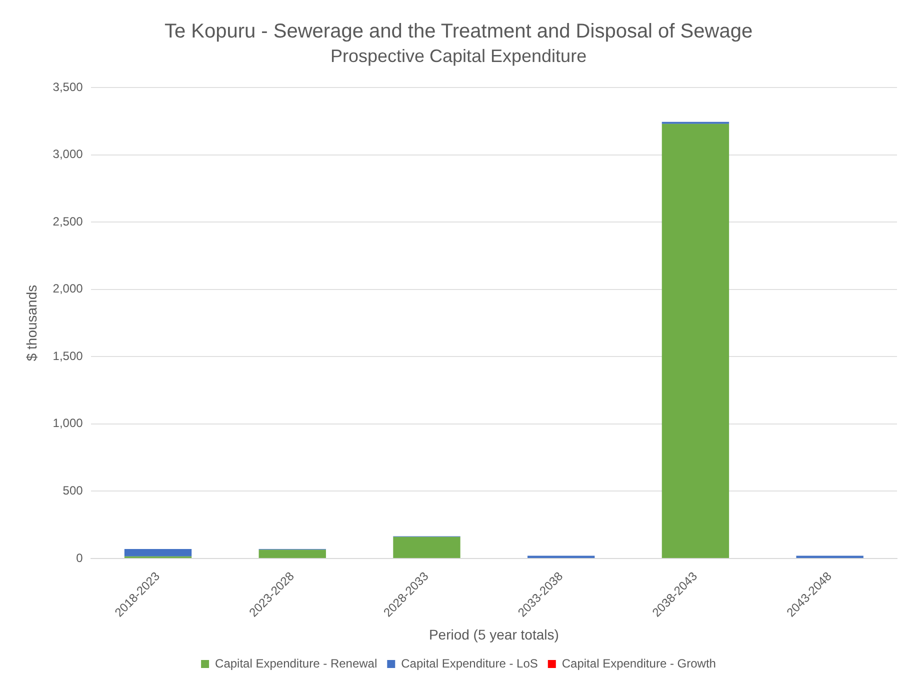 Image resolution: width=917 pixels, height=690 pixels. What do you see at coordinates (639, 663) in the screenshot?
I see `legend-label: Capital Expenditure - Growth` at bounding box center [639, 663].